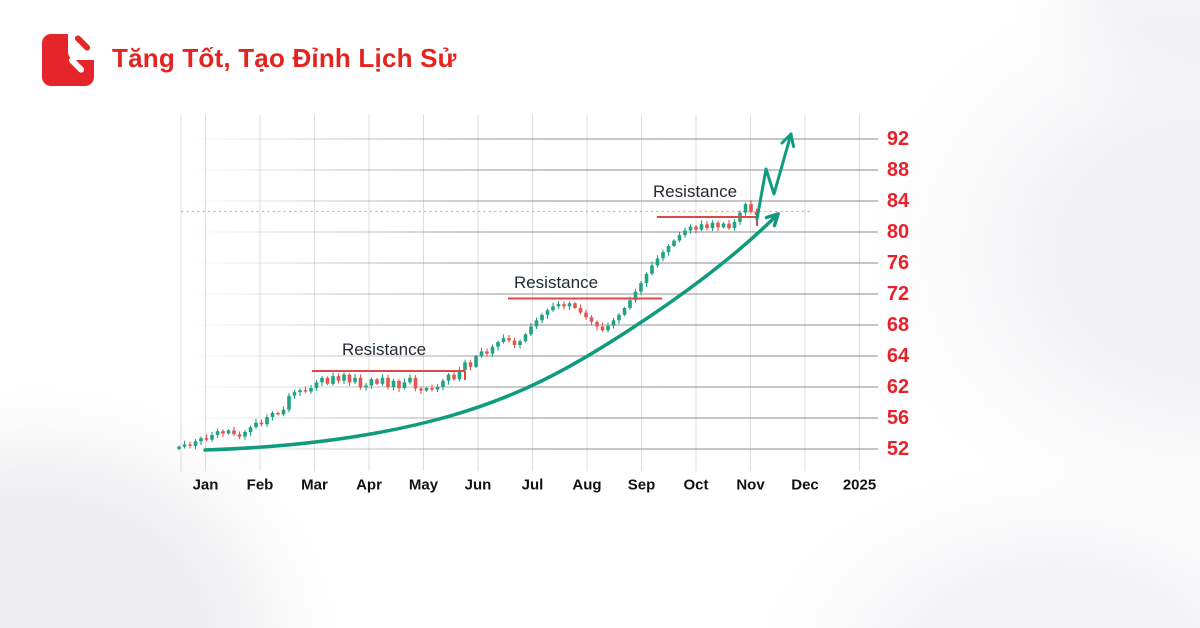 The width and height of the screenshot is (1200, 628). Describe the element at coordinates (206, 485) in the screenshot. I see `x-axis-month-label: Jan` at that location.